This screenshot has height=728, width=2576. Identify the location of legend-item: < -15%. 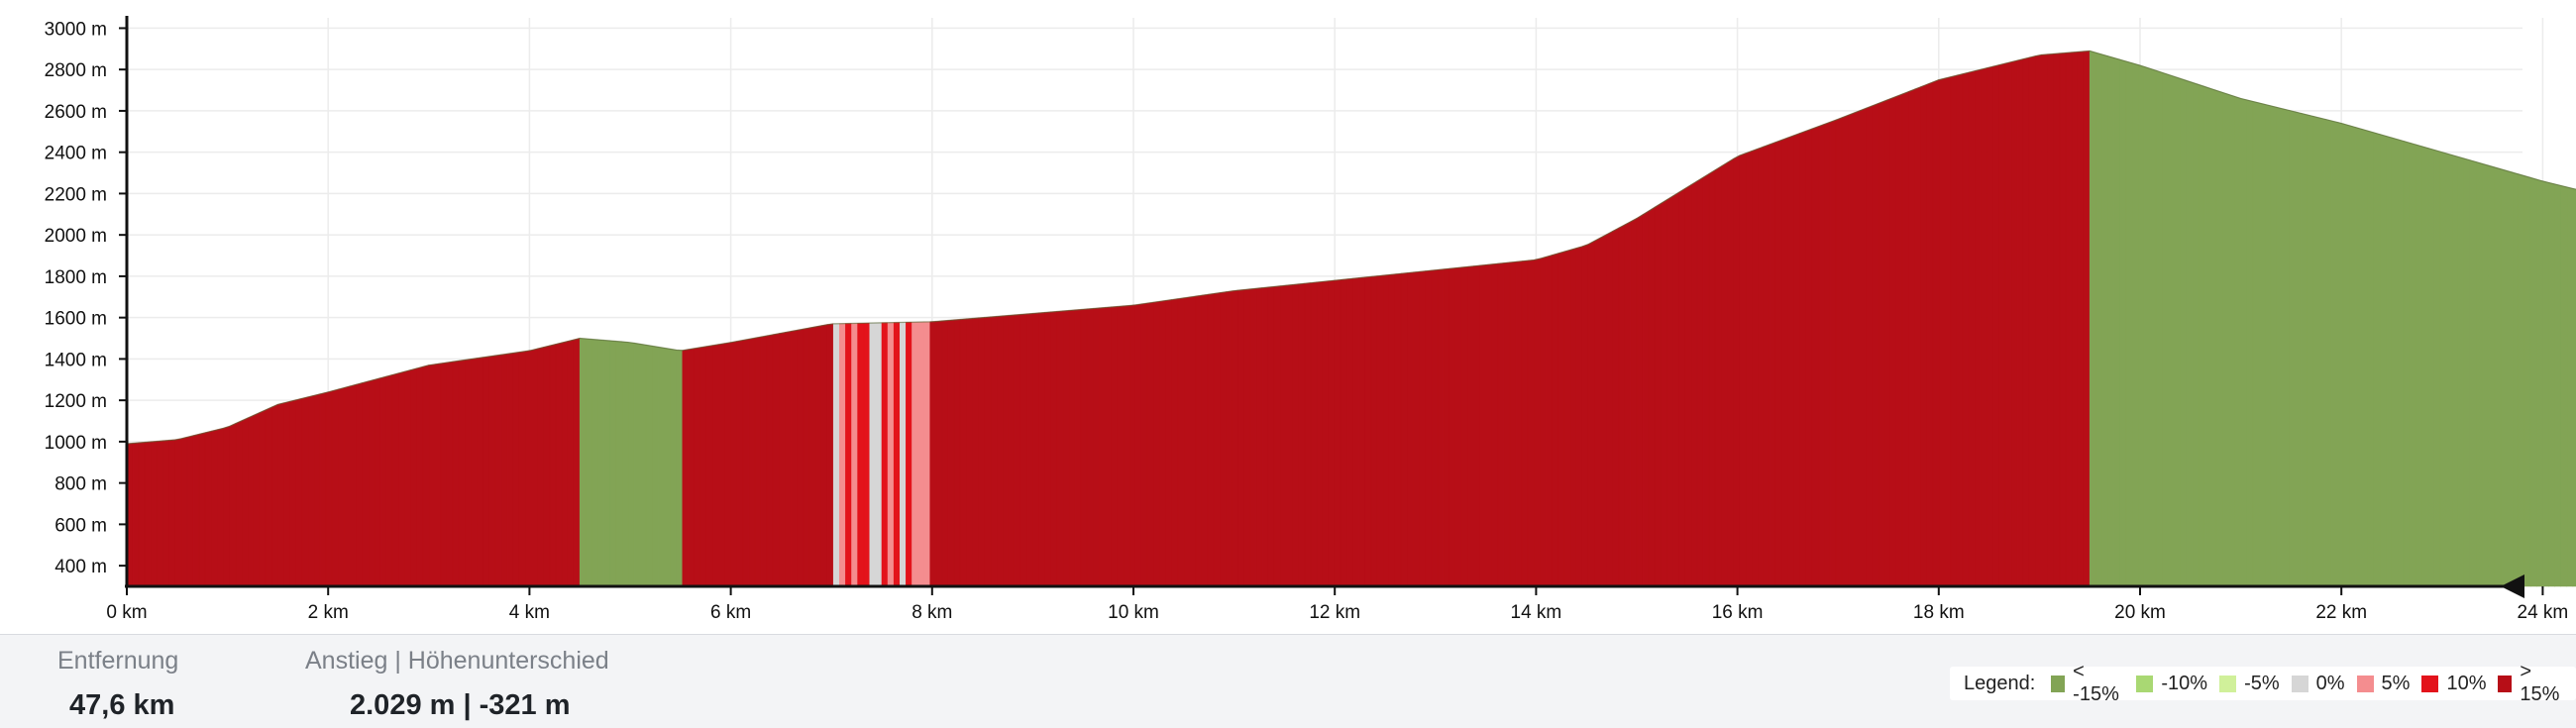
(2087, 683).